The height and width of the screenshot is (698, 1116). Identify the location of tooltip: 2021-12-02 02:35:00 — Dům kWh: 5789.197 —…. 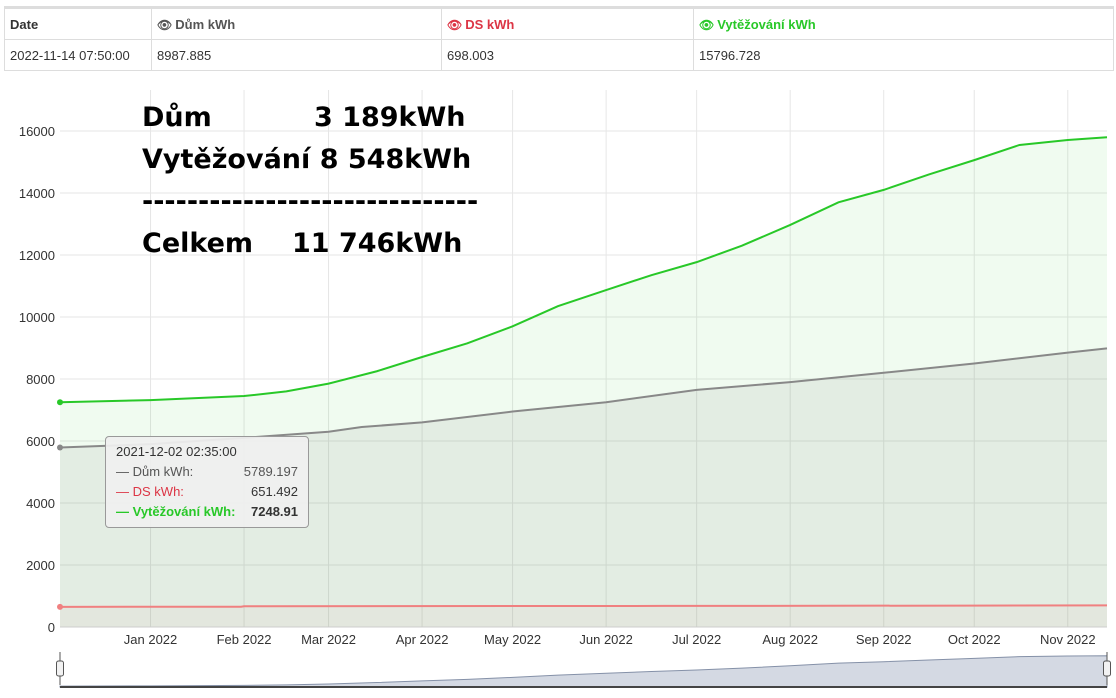
(207, 482).